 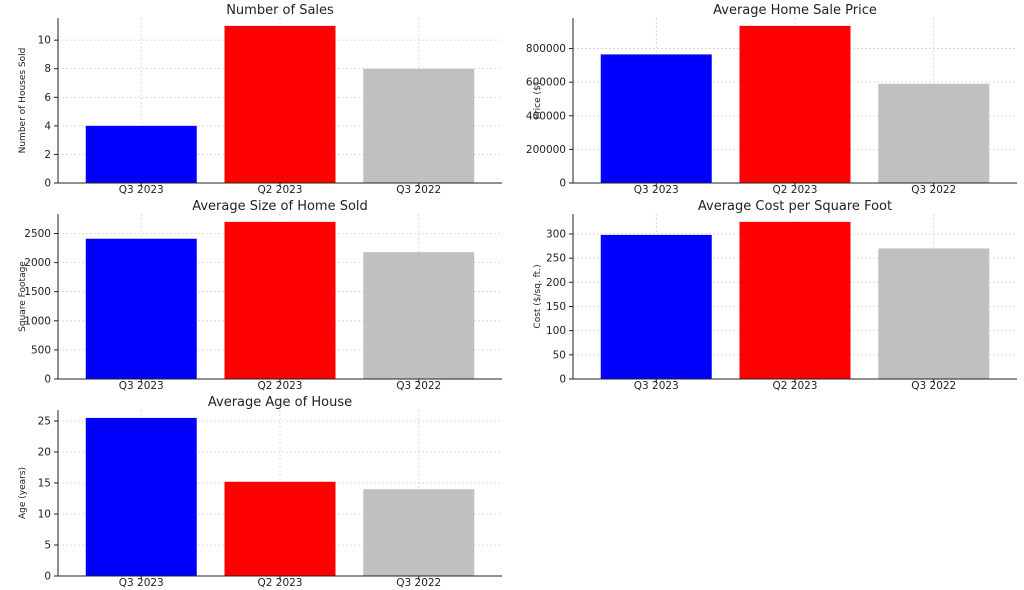 I want to click on ytick-label: 8, so click(x=47, y=69).